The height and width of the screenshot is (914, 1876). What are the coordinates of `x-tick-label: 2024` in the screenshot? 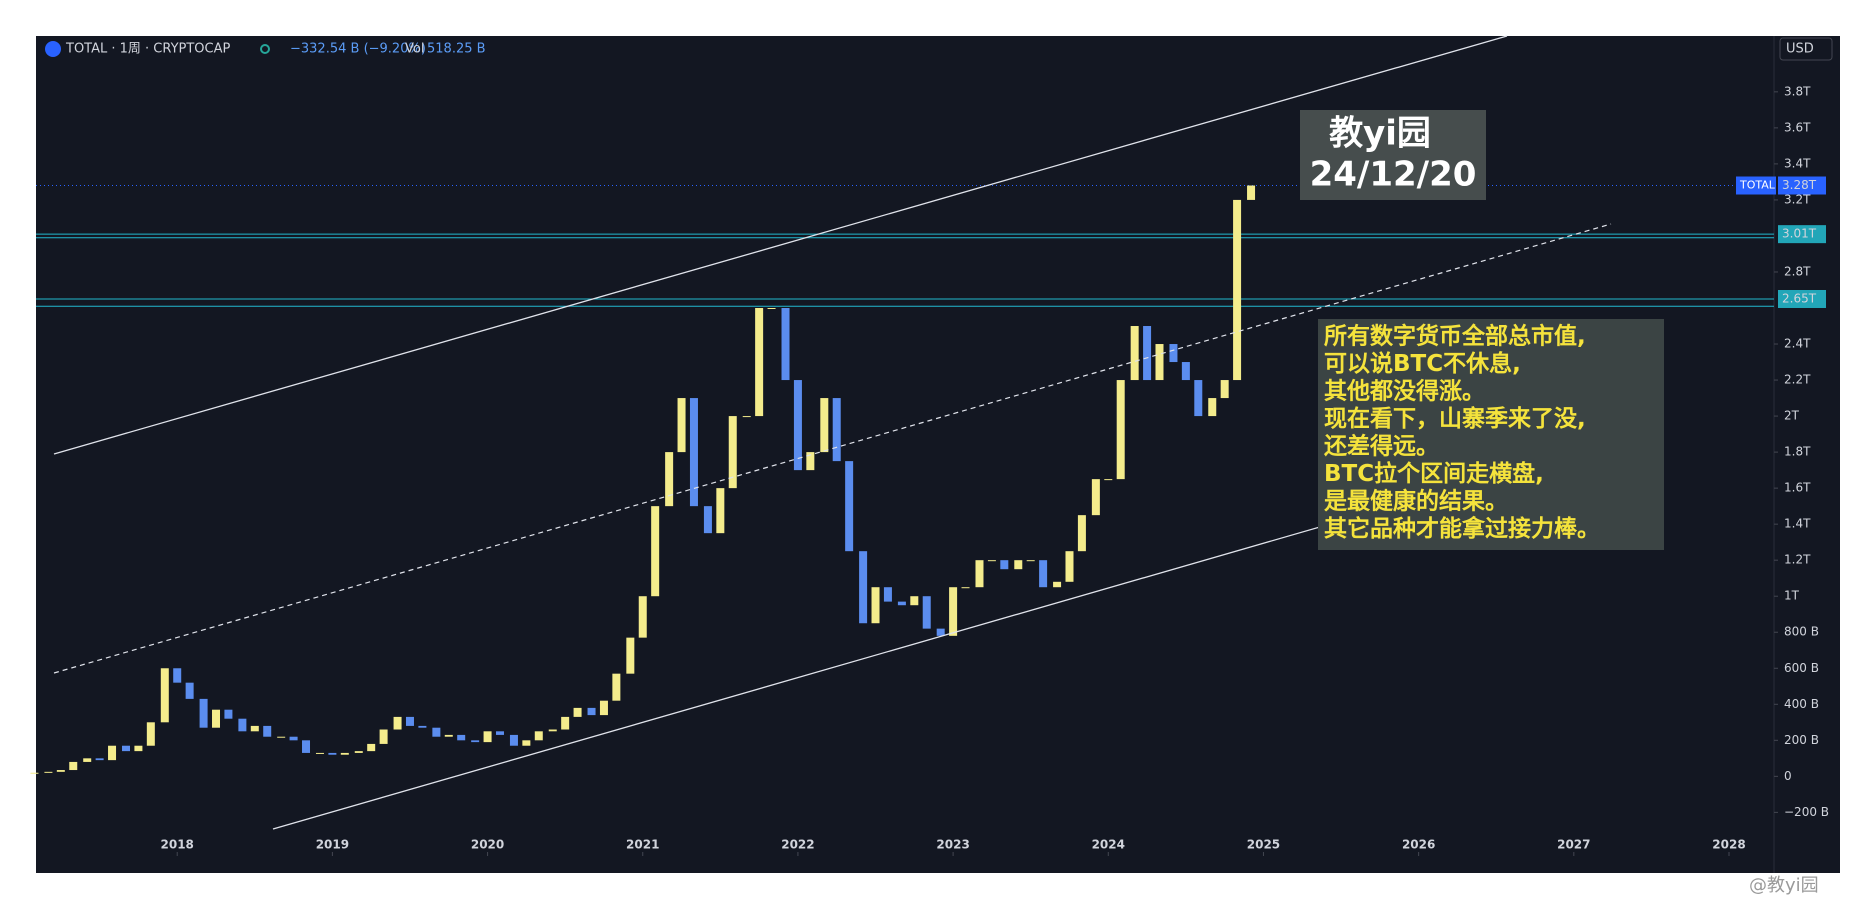 It's located at (1108, 845).